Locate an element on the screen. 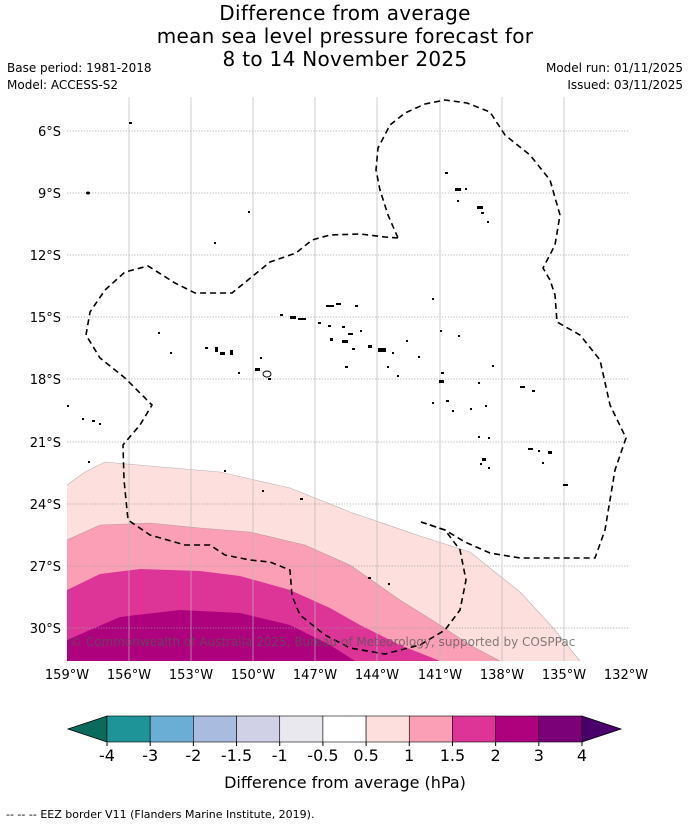 This screenshot has width=690, height=827. colorbar-tick-label: -2 is located at coordinates (193, 755).